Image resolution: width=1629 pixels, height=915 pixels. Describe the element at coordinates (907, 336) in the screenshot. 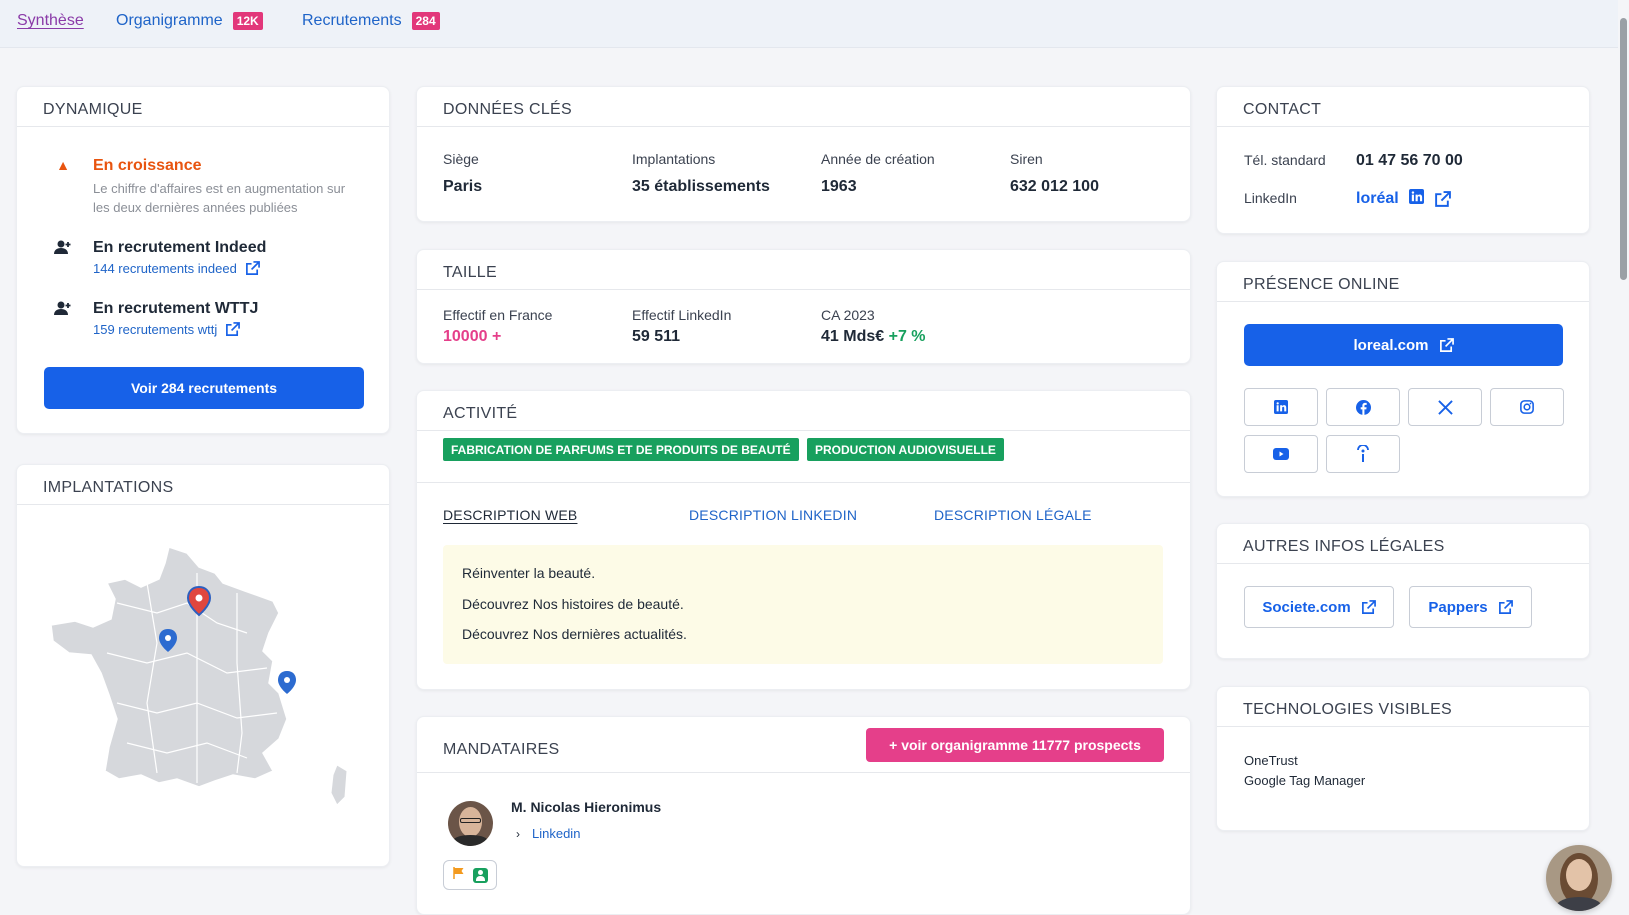

I see `ca-growth: +7 %` at that location.